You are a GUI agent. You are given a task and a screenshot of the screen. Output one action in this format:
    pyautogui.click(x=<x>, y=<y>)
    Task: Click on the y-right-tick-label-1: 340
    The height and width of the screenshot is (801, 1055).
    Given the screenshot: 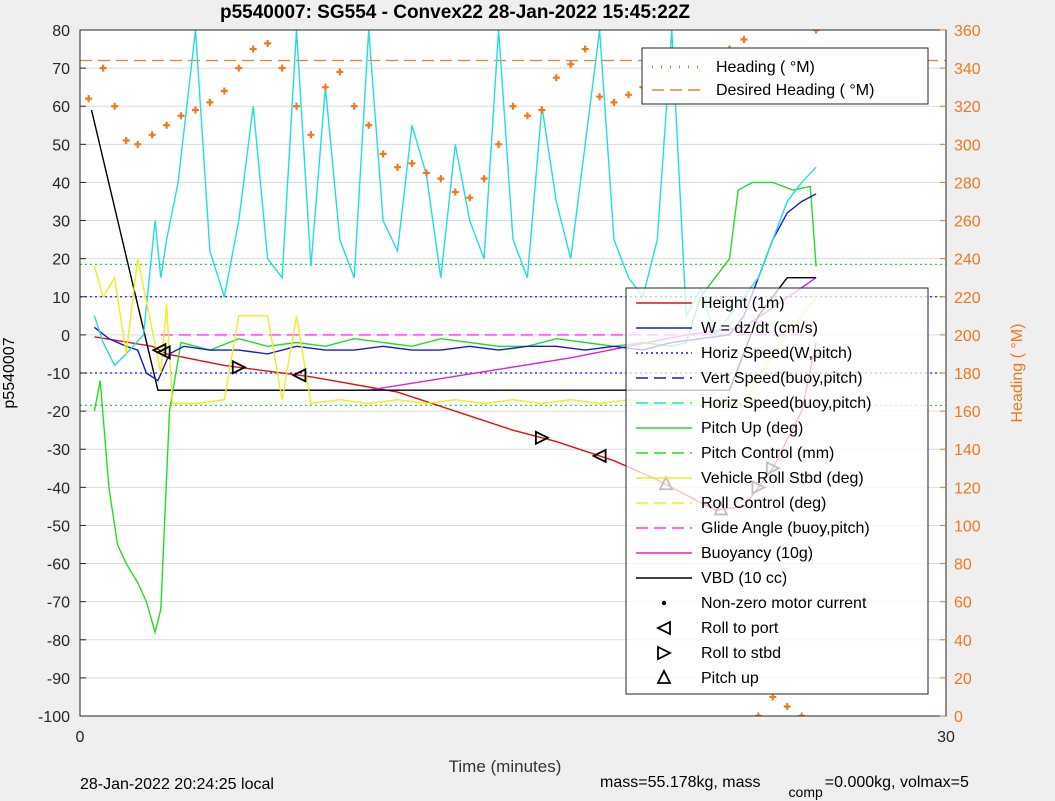 What is the action you would take?
    pyautogui.click(x=967, y=69)
    